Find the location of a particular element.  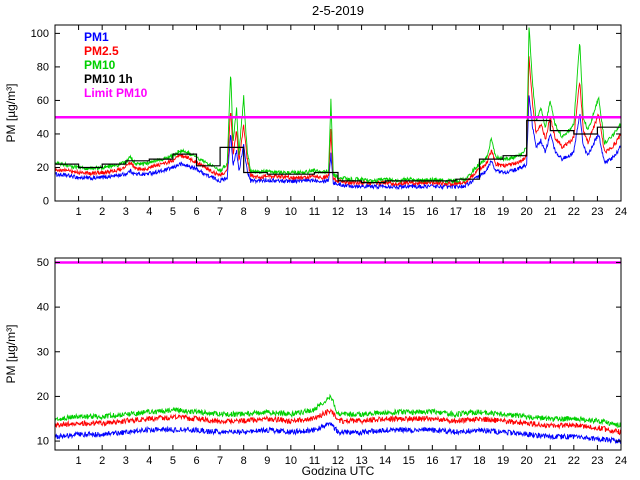

legend-item-pm1: PM1 is located at coordinates (96, 37).